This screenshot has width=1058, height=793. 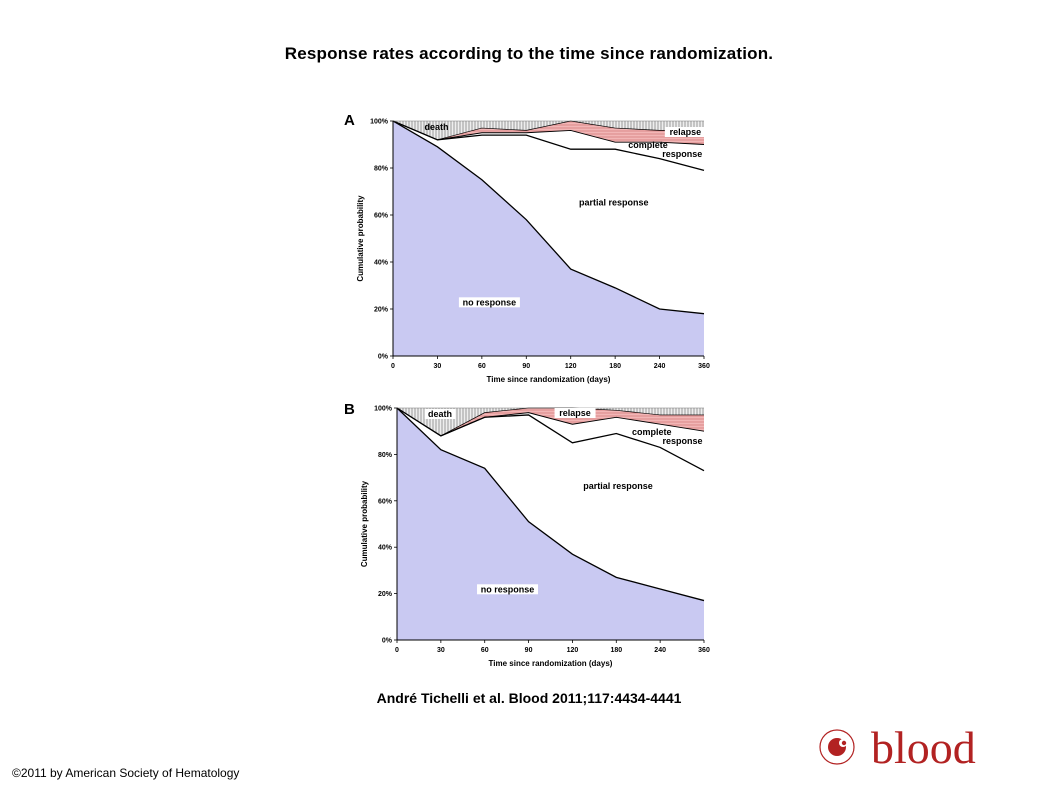 I want to click on logo-wordmark: blood, so click(x=923, y=747).